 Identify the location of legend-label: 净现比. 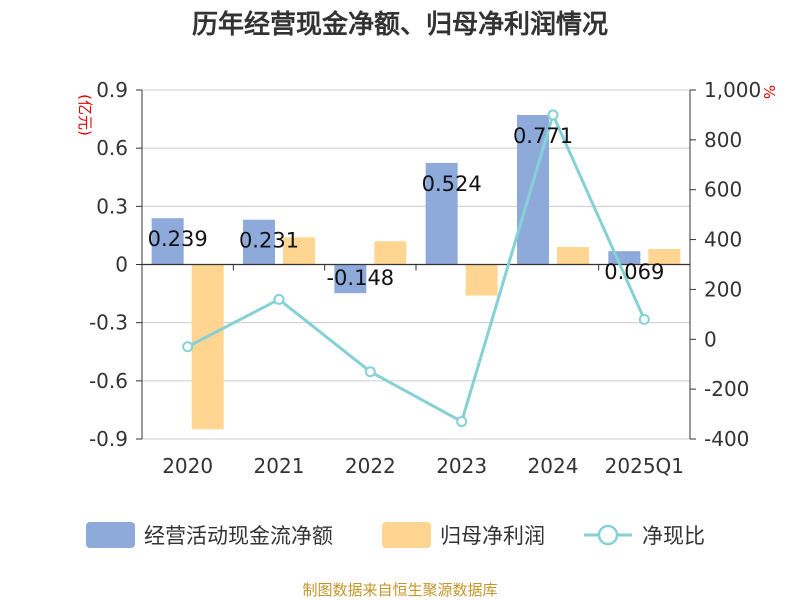
(673, 536).